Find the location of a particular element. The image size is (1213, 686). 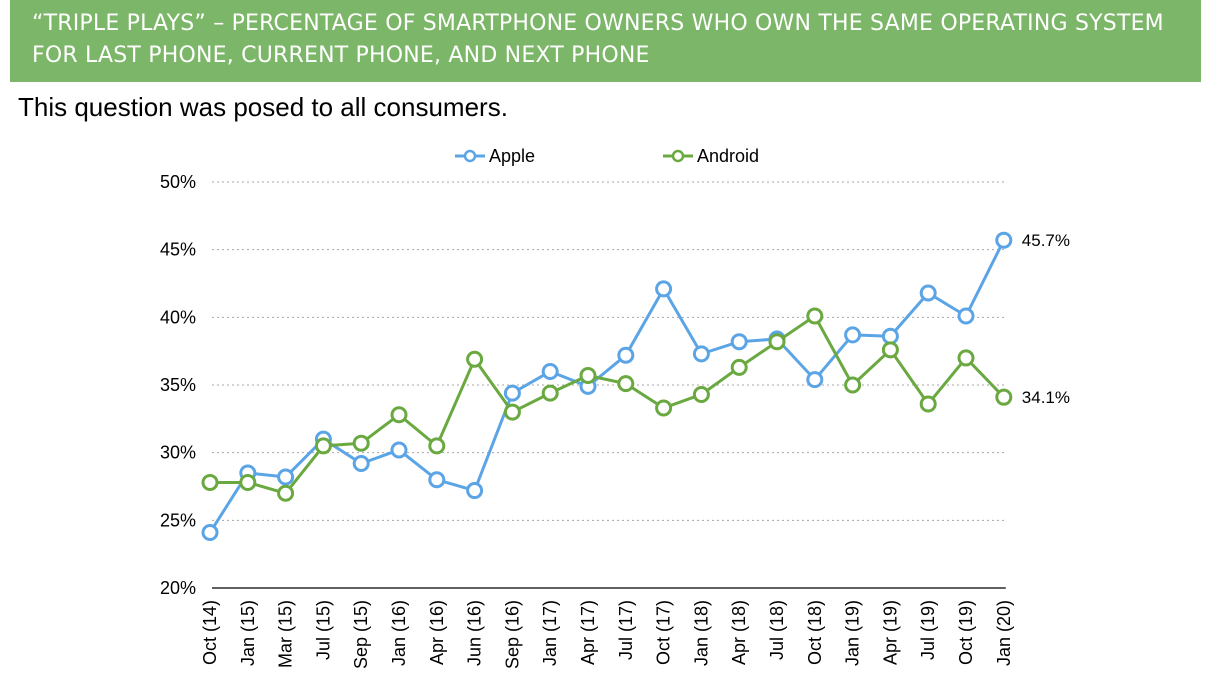

apple-end-label: 45.7% is located at coordinates (1046, 240).